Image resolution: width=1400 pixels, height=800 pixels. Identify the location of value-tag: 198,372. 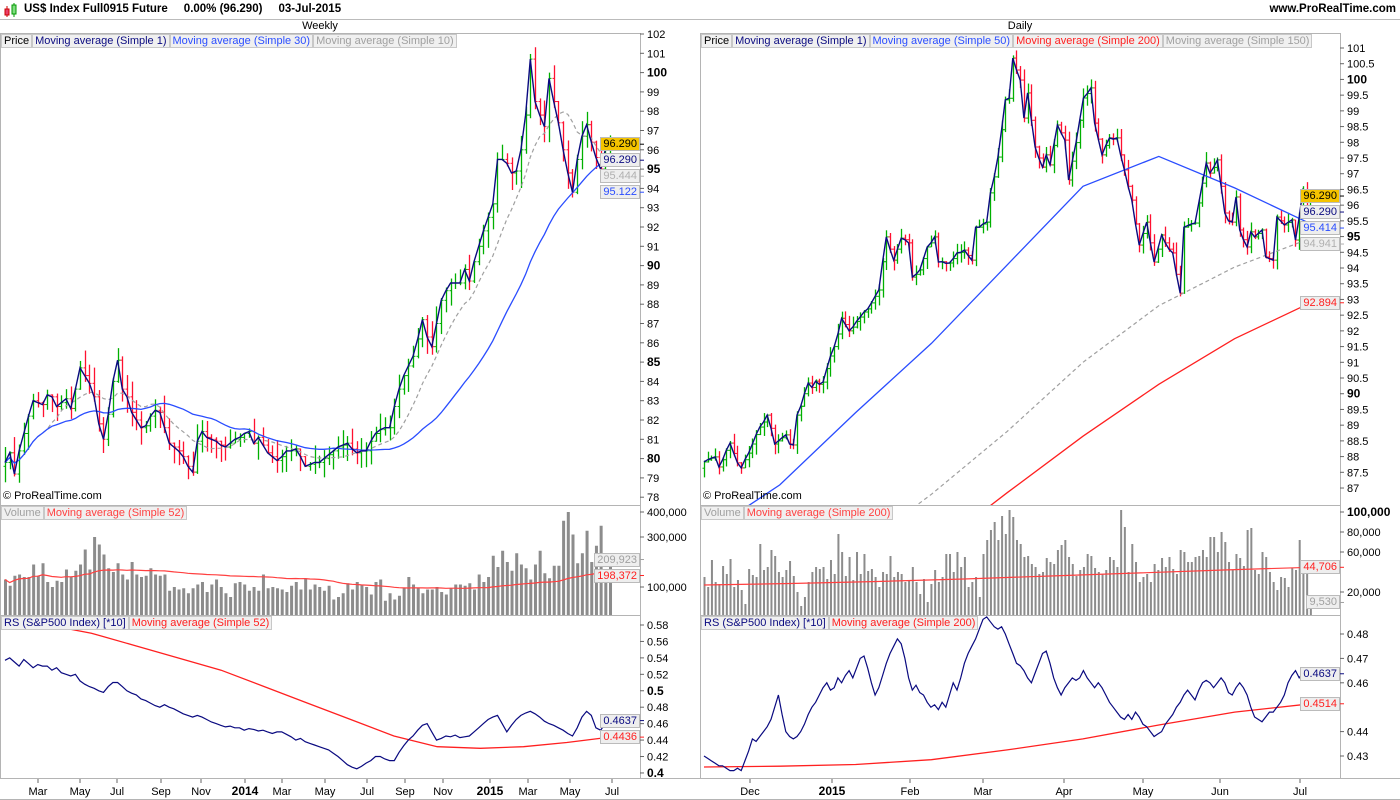
(617, 575).